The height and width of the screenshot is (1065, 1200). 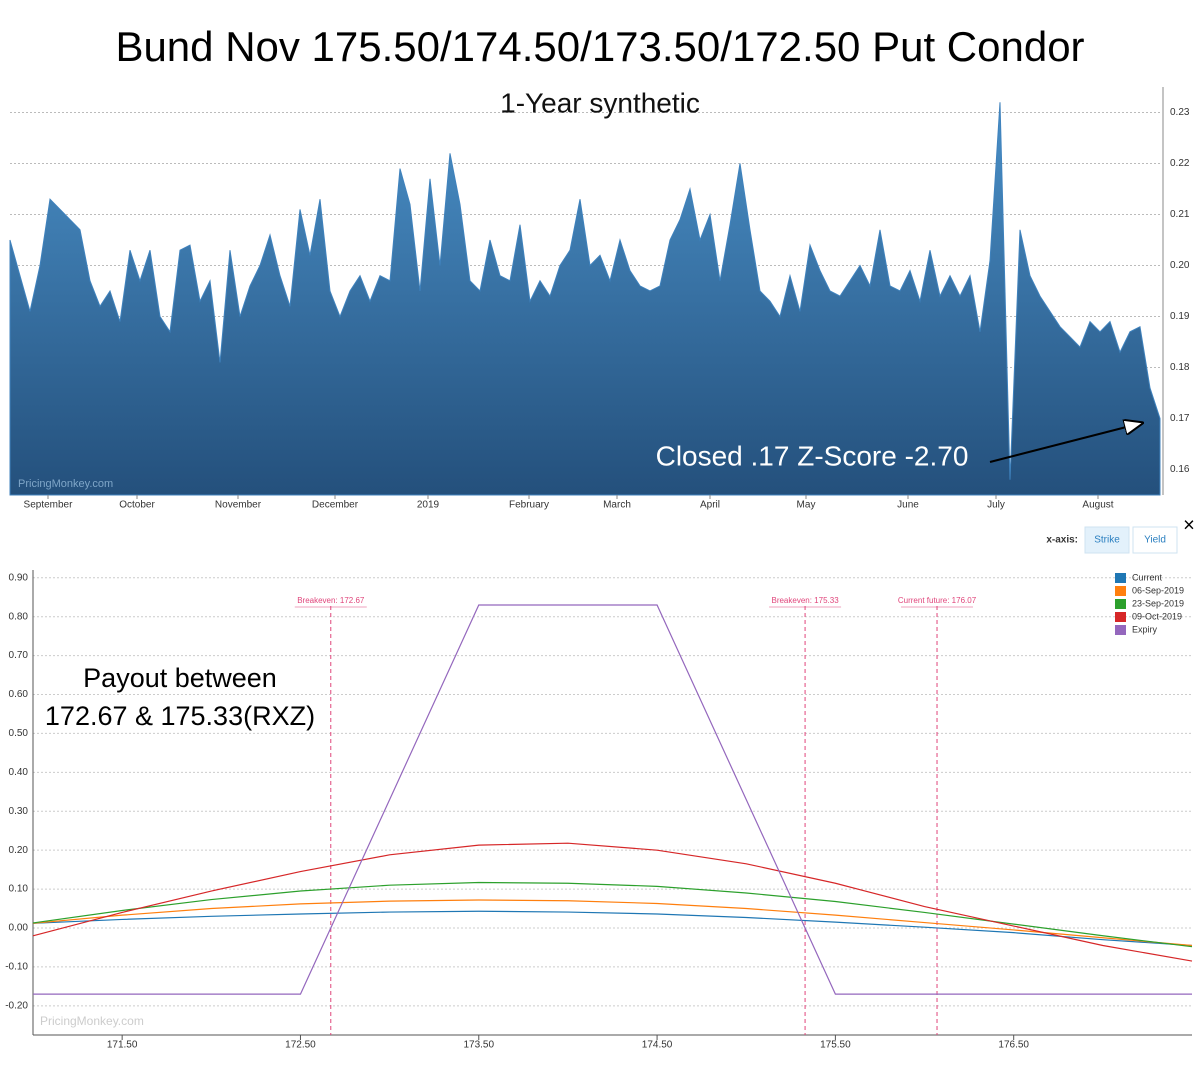 I want to click on y-tick-label: 0.22, so click(x=1180, y=163).